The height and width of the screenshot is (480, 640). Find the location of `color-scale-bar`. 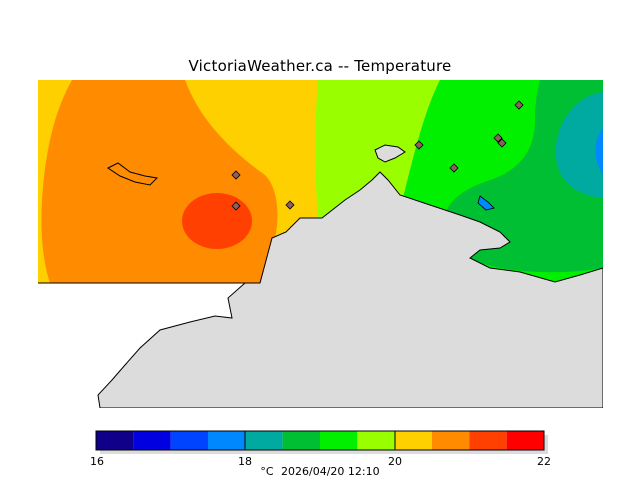

color-scale-bar is located at coordinates (321, 442).